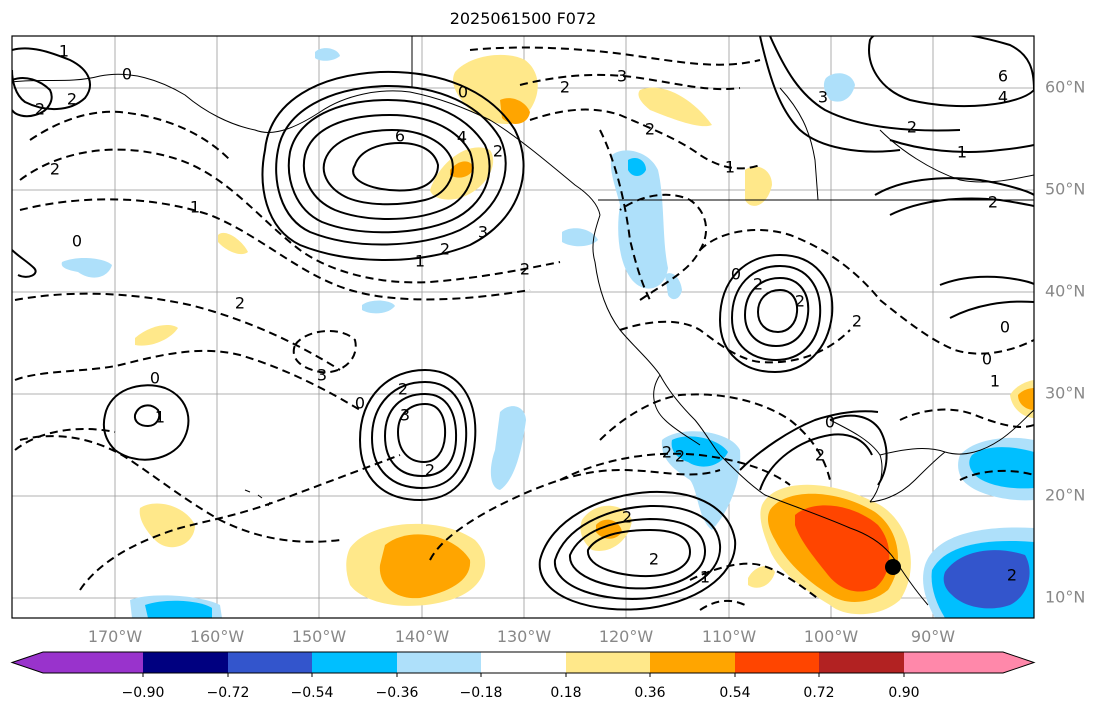  Describe the element at coordinates (893, 567) in the screenshot. I see `location-marker` at that location.